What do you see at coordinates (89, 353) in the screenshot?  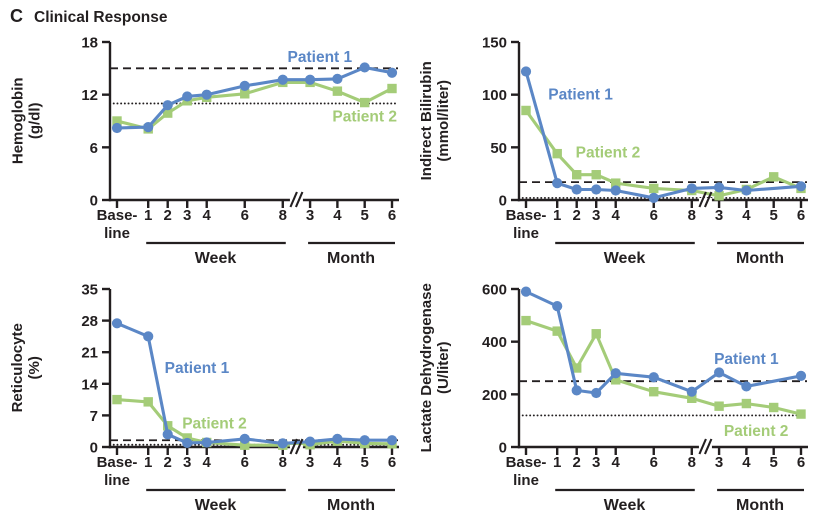 I see `y-tick-label: 21` at bounding box center [89, 353].